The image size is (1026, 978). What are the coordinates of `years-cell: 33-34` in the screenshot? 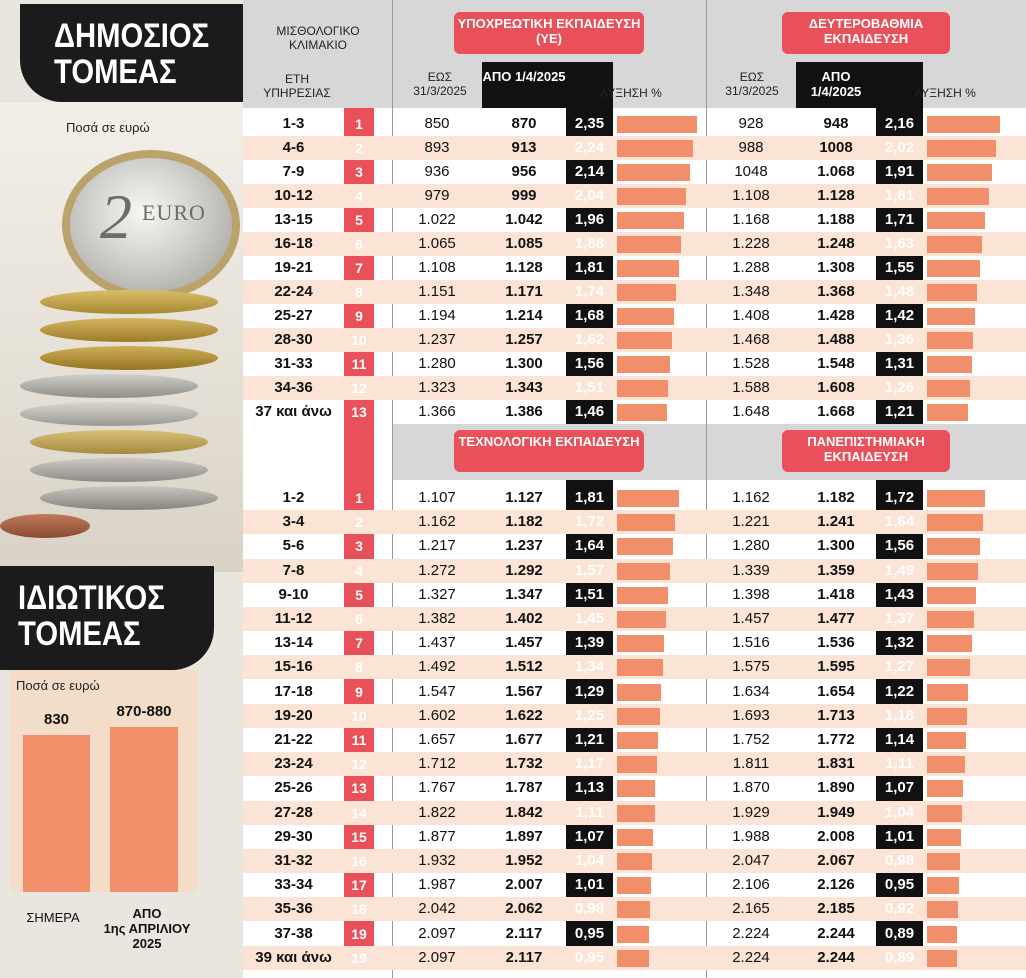 It's located at (293, 885).